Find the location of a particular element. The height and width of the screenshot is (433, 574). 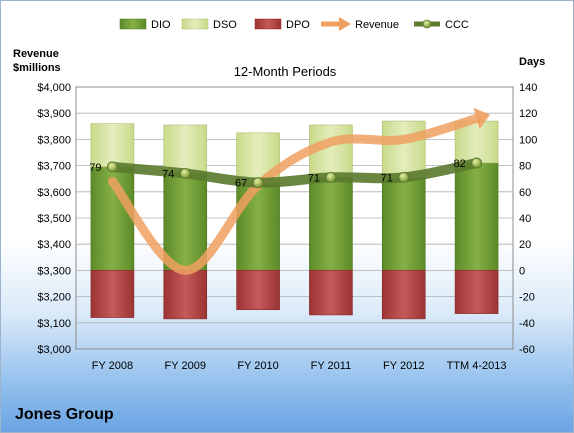

data-labels: 79 74 67 71 71 82 is located at coordinates (277, 174).